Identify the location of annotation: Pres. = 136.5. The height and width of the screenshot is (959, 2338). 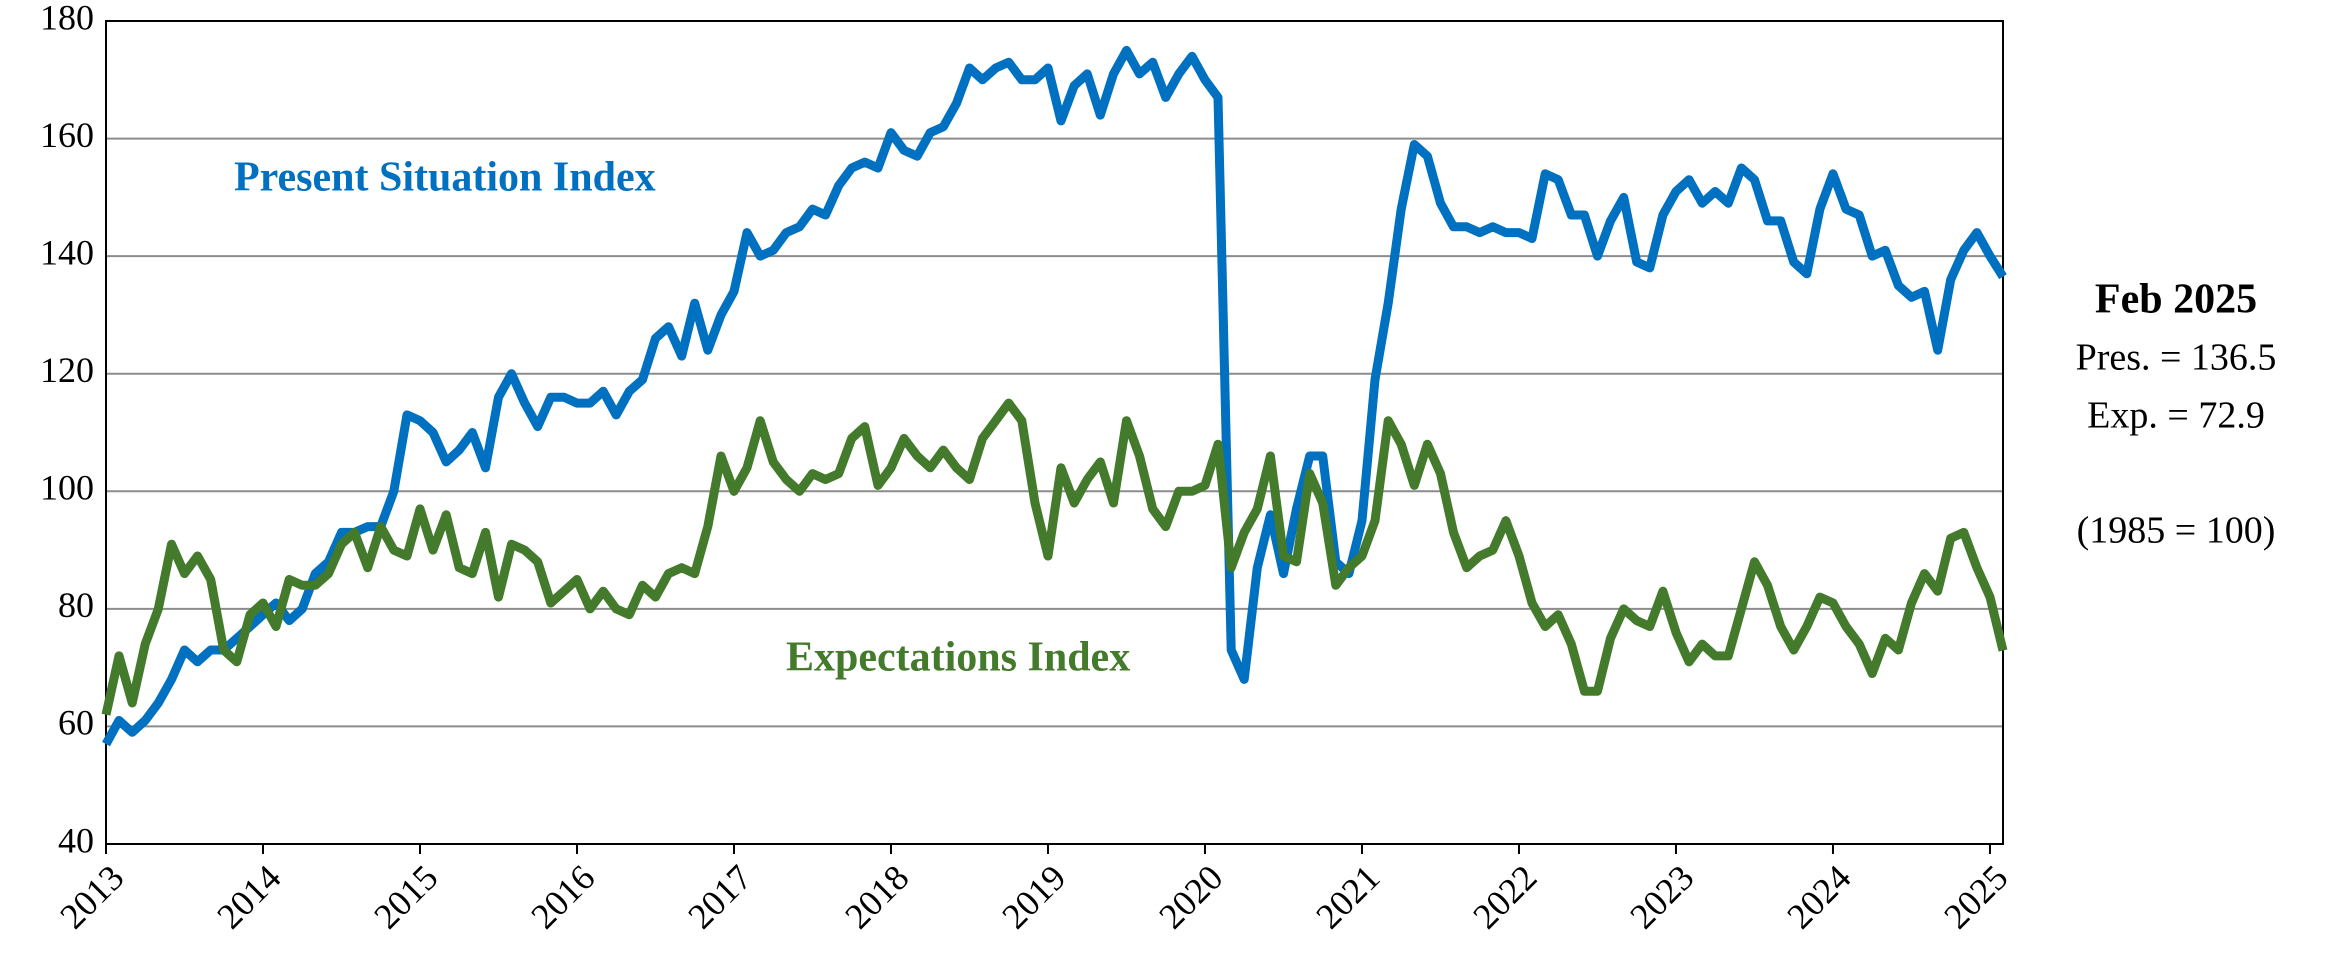
(2176, 358).